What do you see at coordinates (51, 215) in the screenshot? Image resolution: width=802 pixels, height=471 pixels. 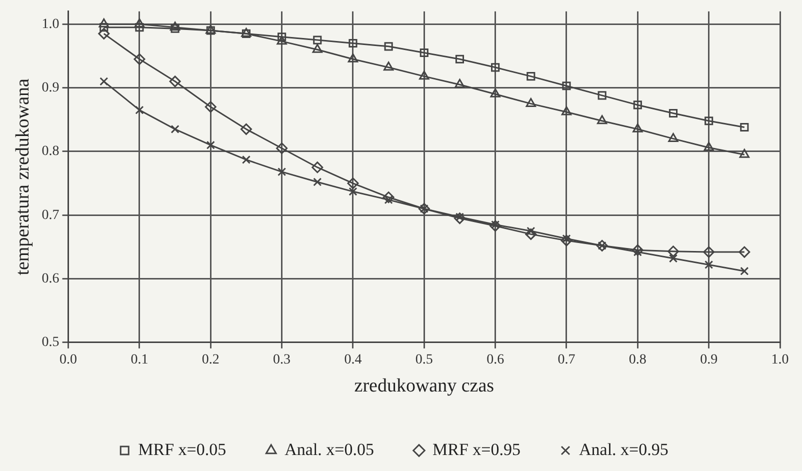 I see `y-tick-label: 0.7` at bounding box center [51, 215].